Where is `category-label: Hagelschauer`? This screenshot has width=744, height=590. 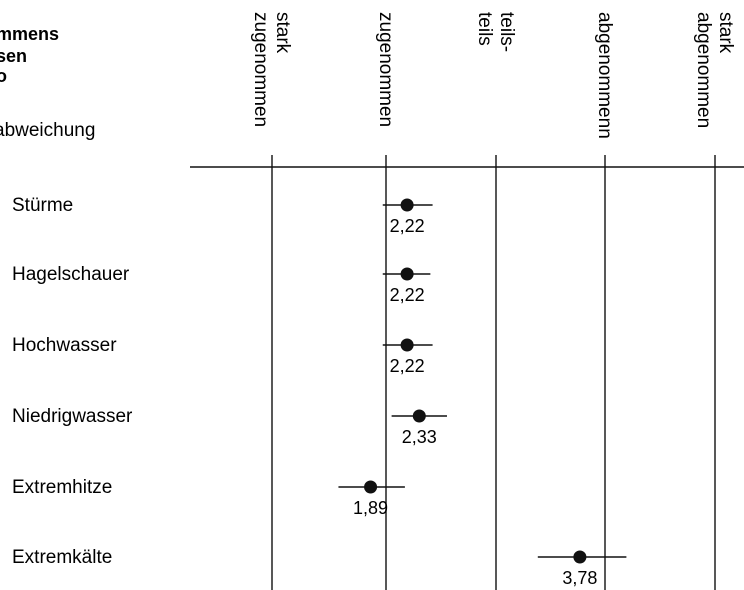
category-label: Hagelschauer is located at coordinates (71, 274).